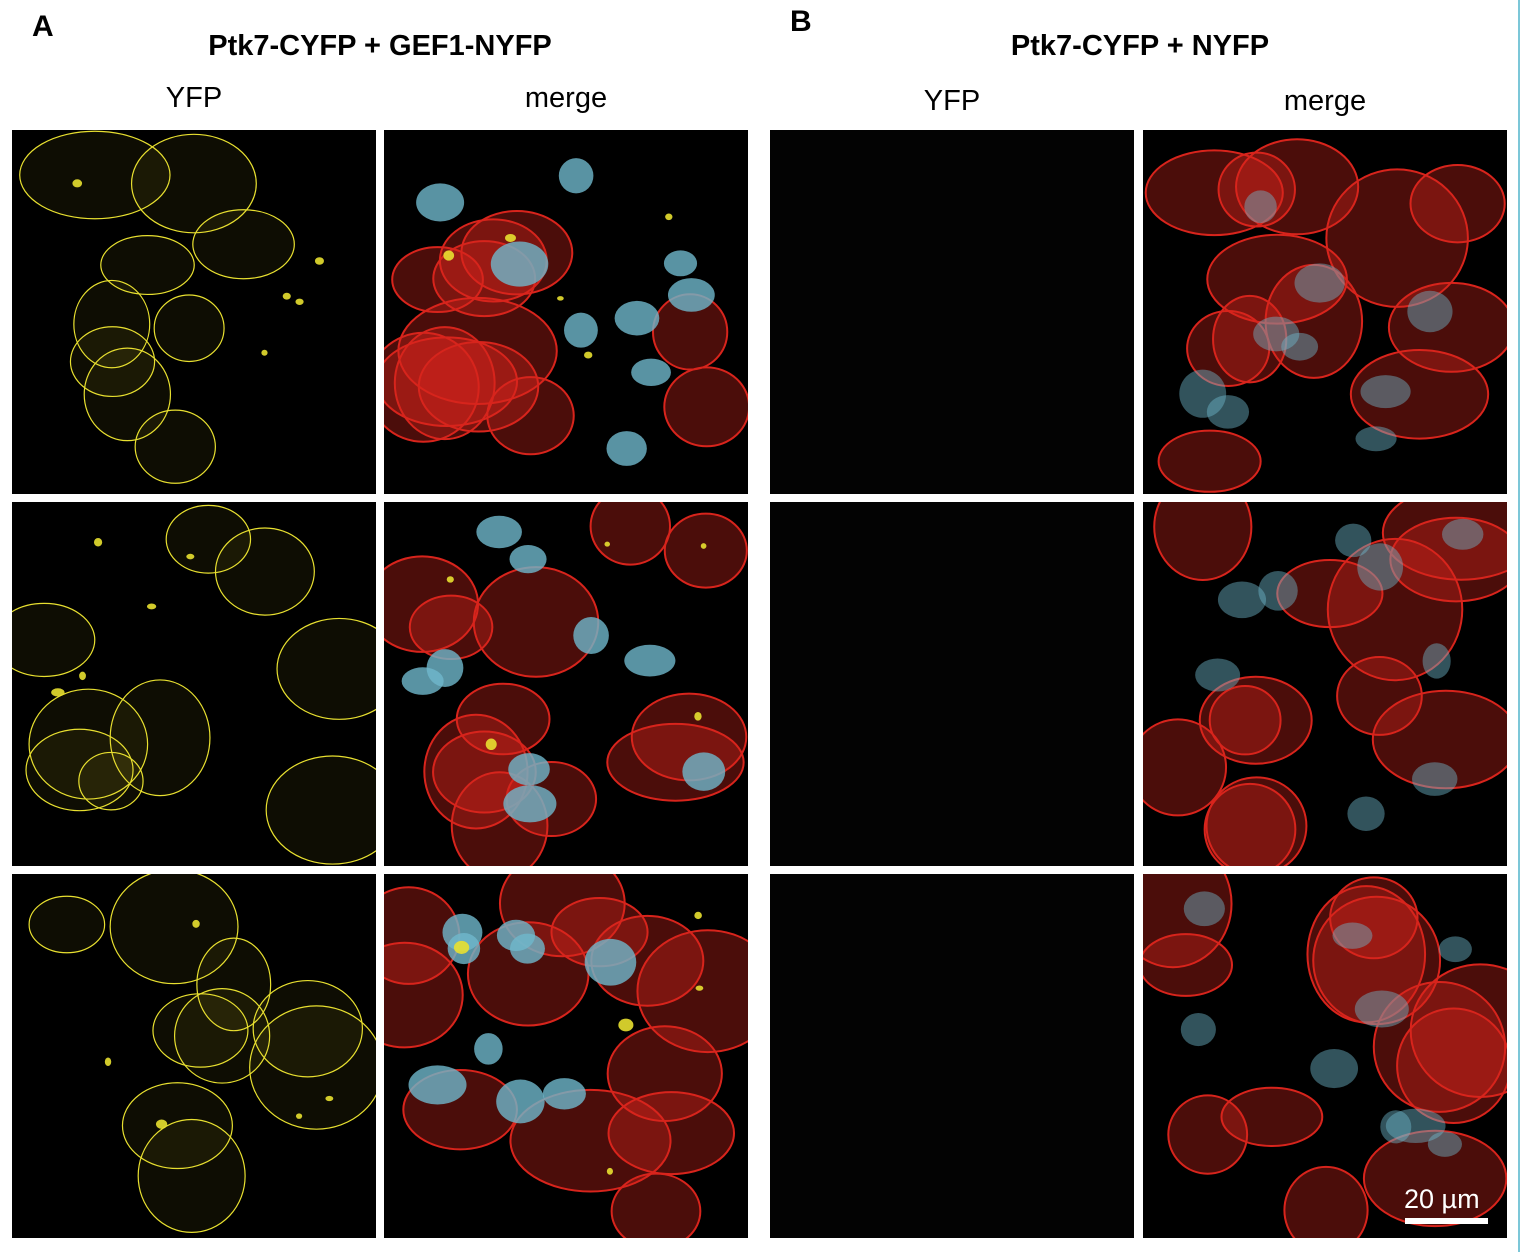  What do you see at coordinates (1325, 101) in the screenshot?
I see `panel-b-merge-header: merge` at bounding box center [1325, 101].